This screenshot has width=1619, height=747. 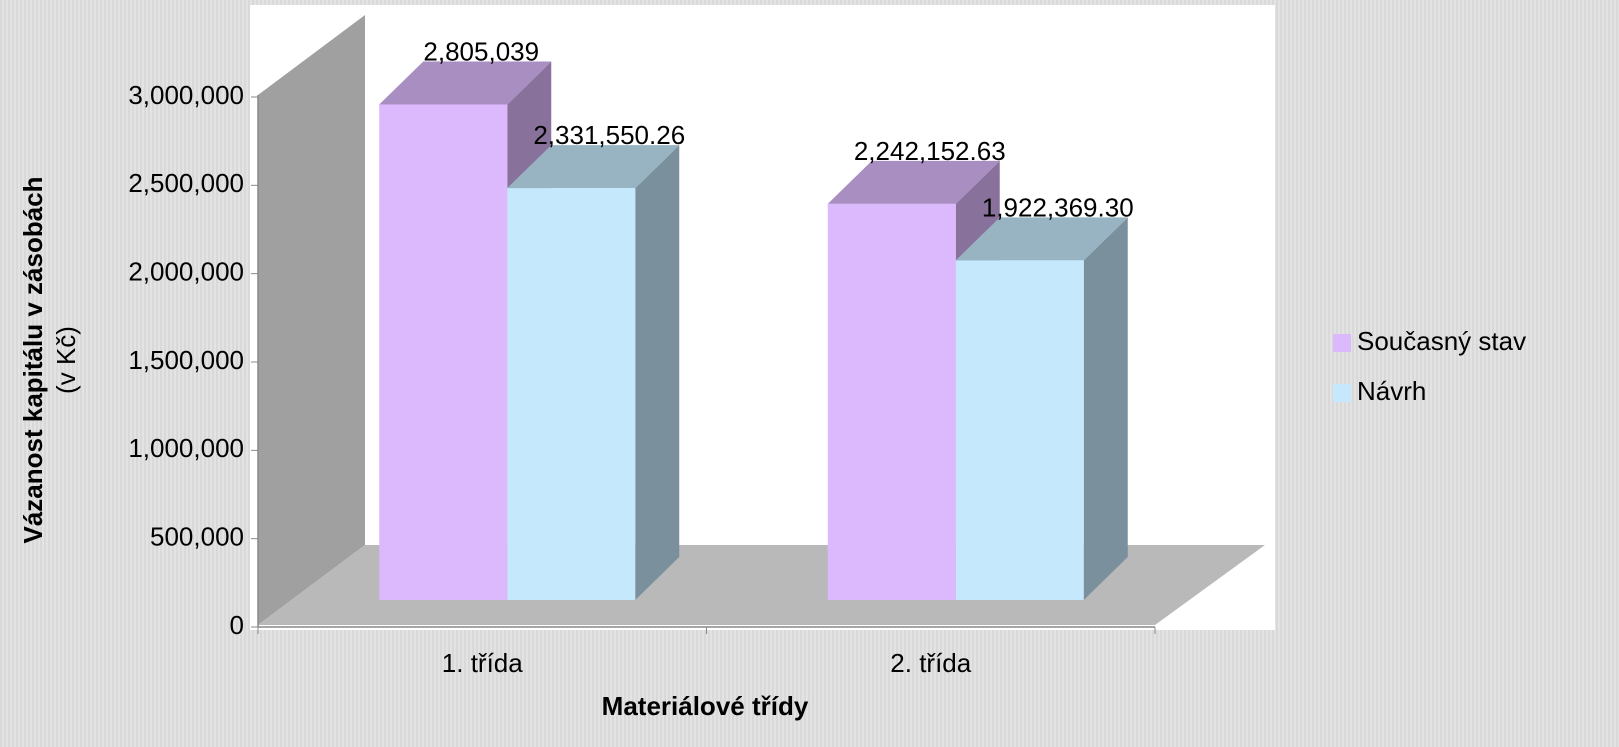 What do you see at coordinates (186, 360) in the screenshot?
I see `y-tick-label: 1,500,000` at bounding box center [186, 360].